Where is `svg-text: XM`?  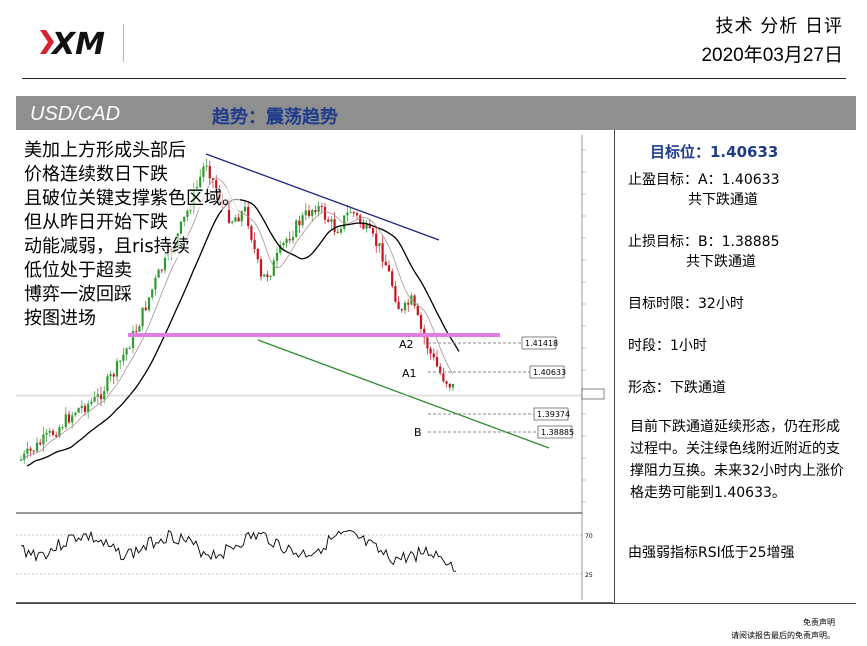
svg-text: XM is located at coordinates (77, 44).